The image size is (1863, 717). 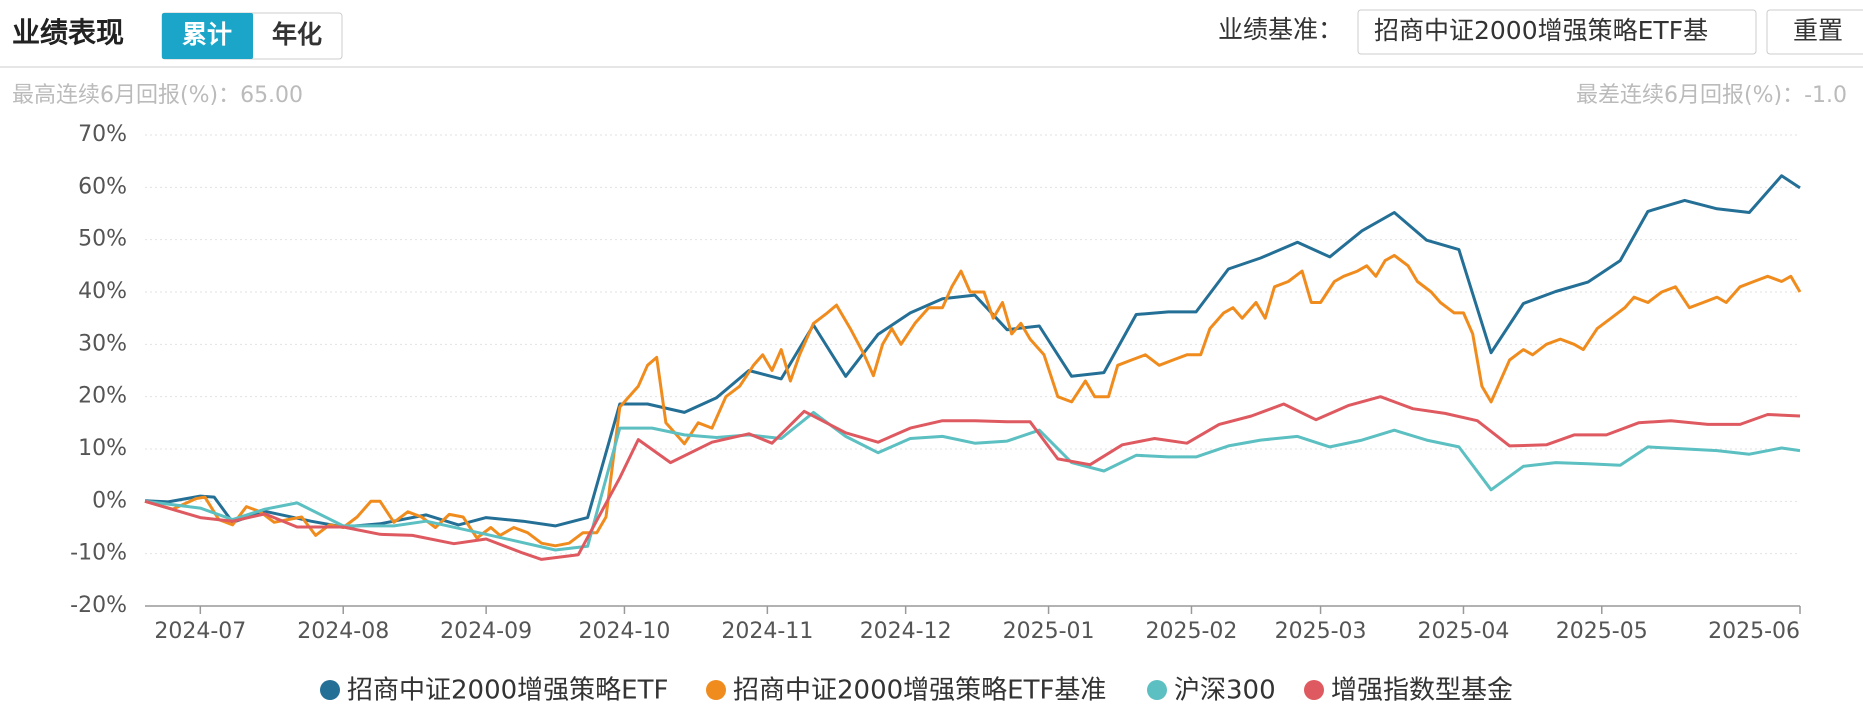 I want to click on x-tick-label: 2025-05, so click(x=1602, y=631).